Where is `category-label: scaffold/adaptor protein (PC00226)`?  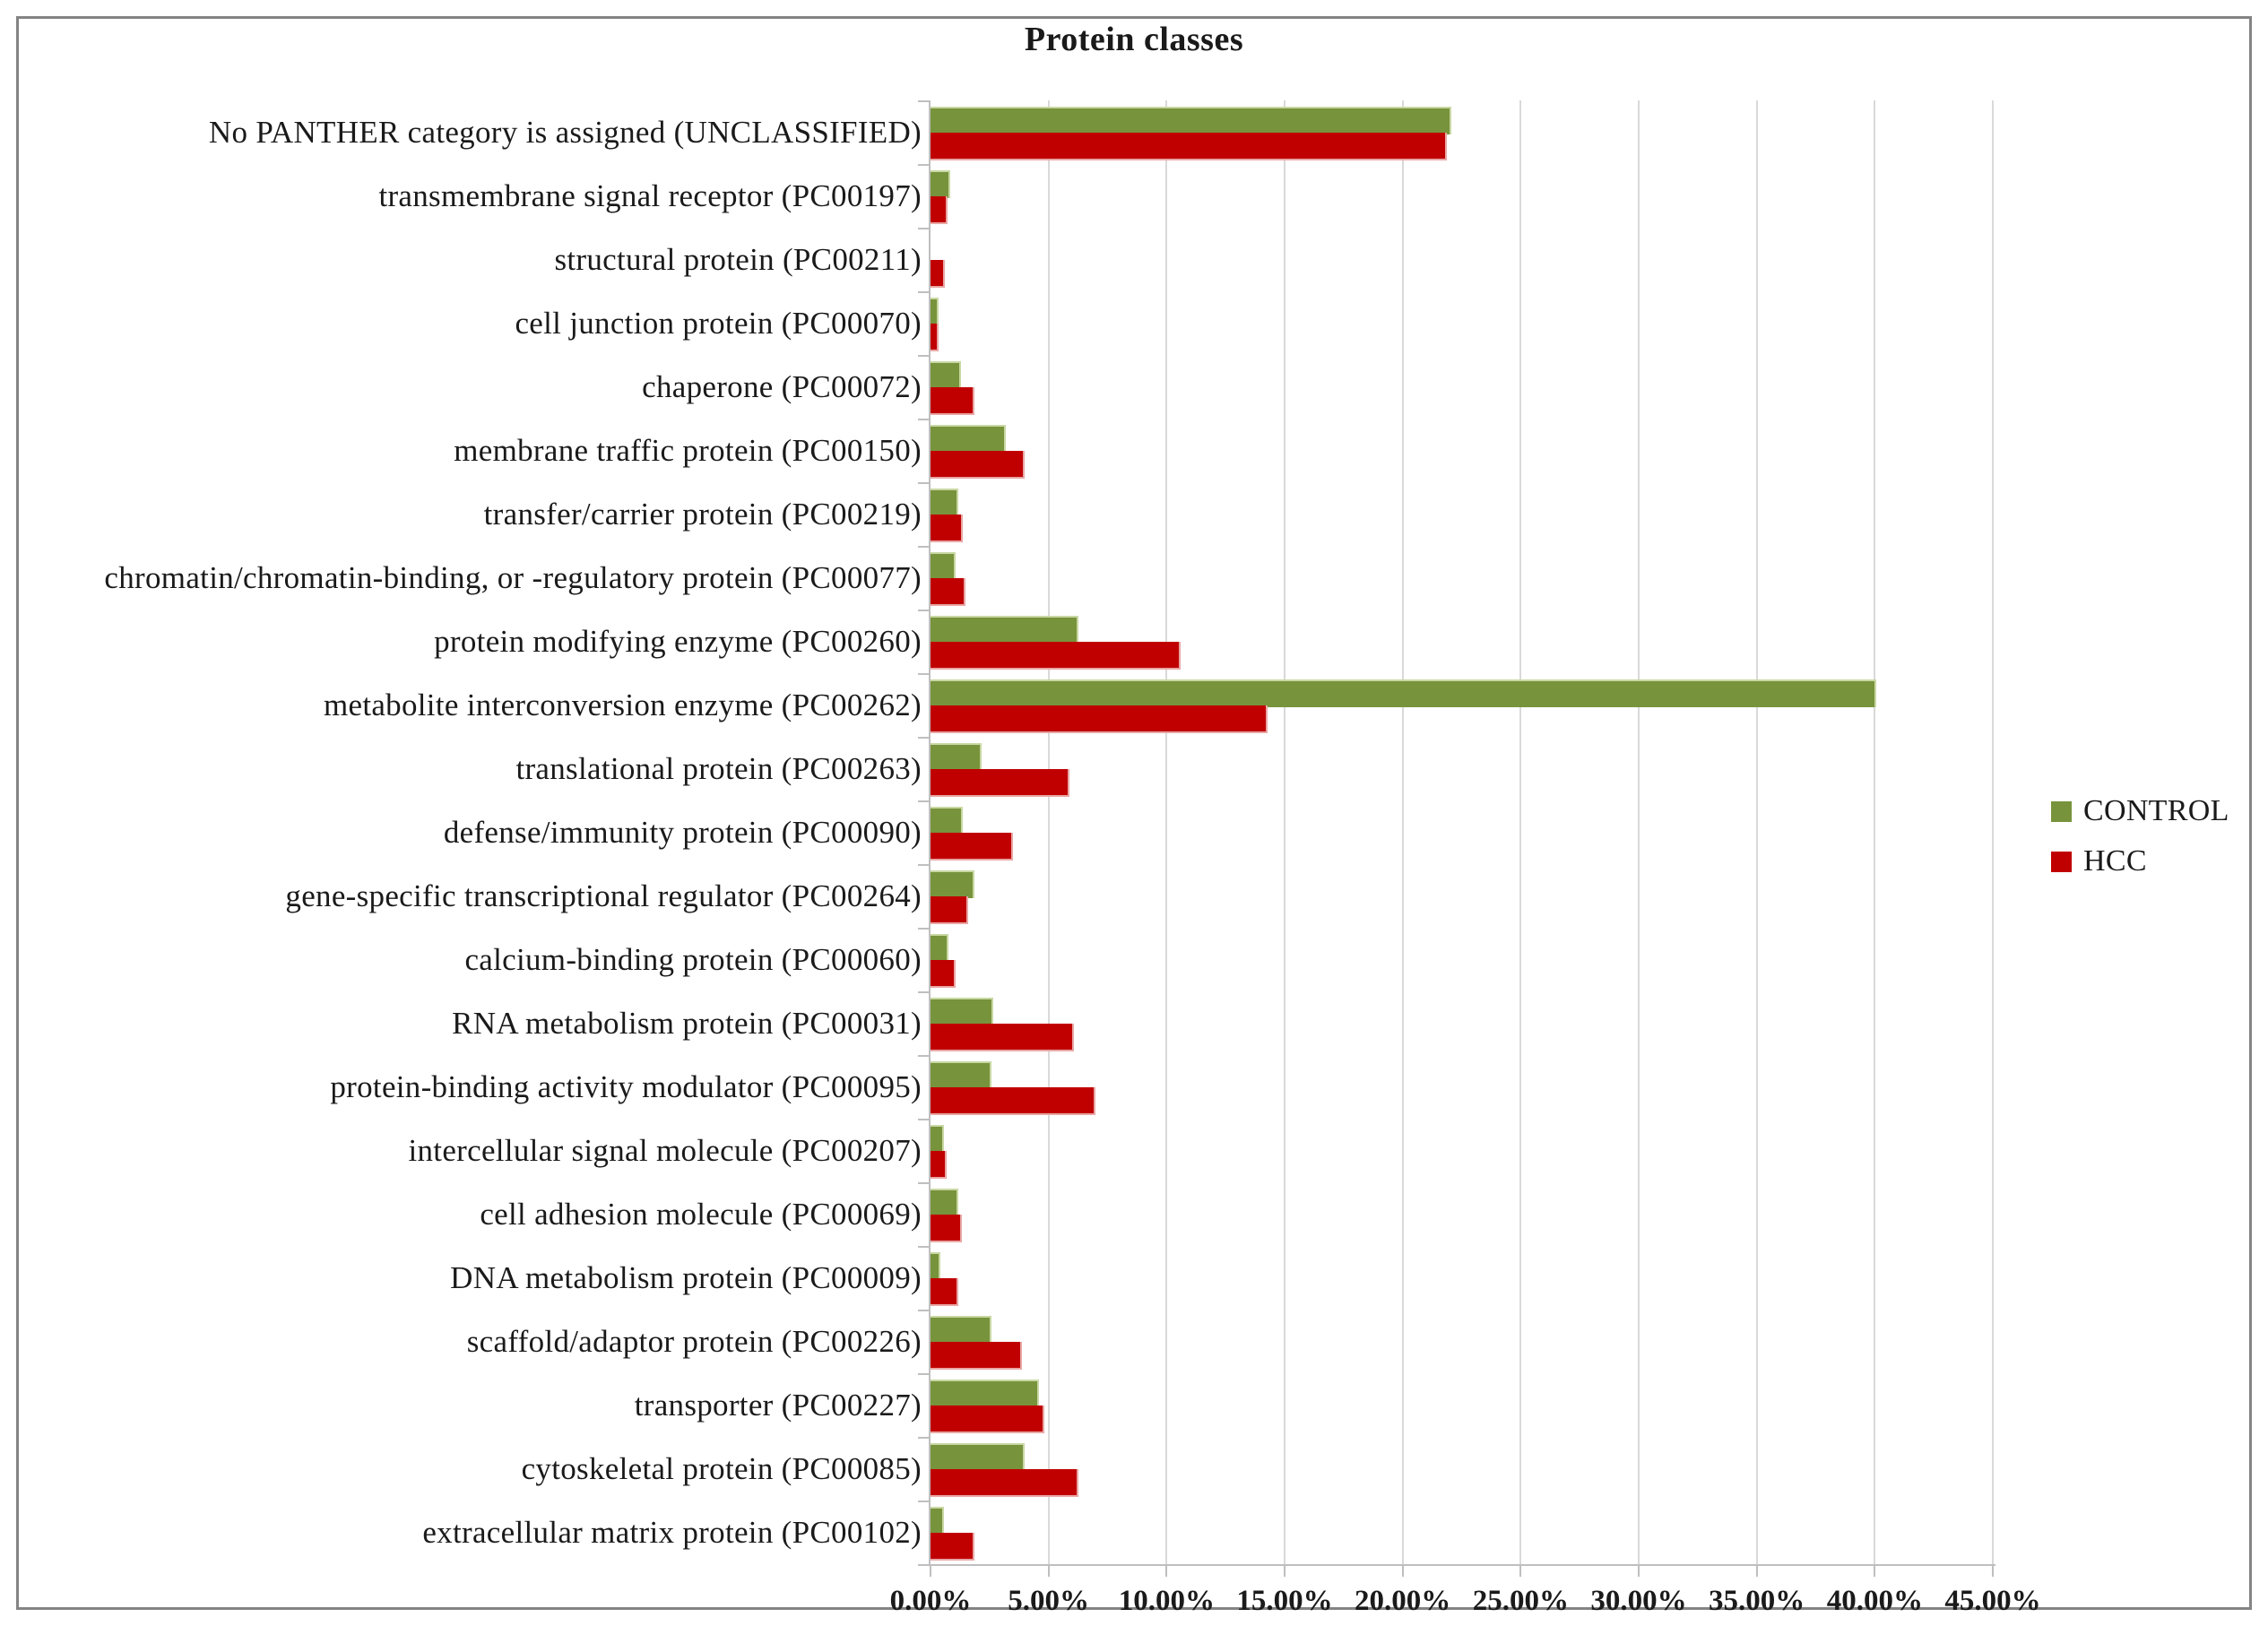 category-label: scaffold/adaptor protein (PC00226) is located at coordinates (694, 1341).